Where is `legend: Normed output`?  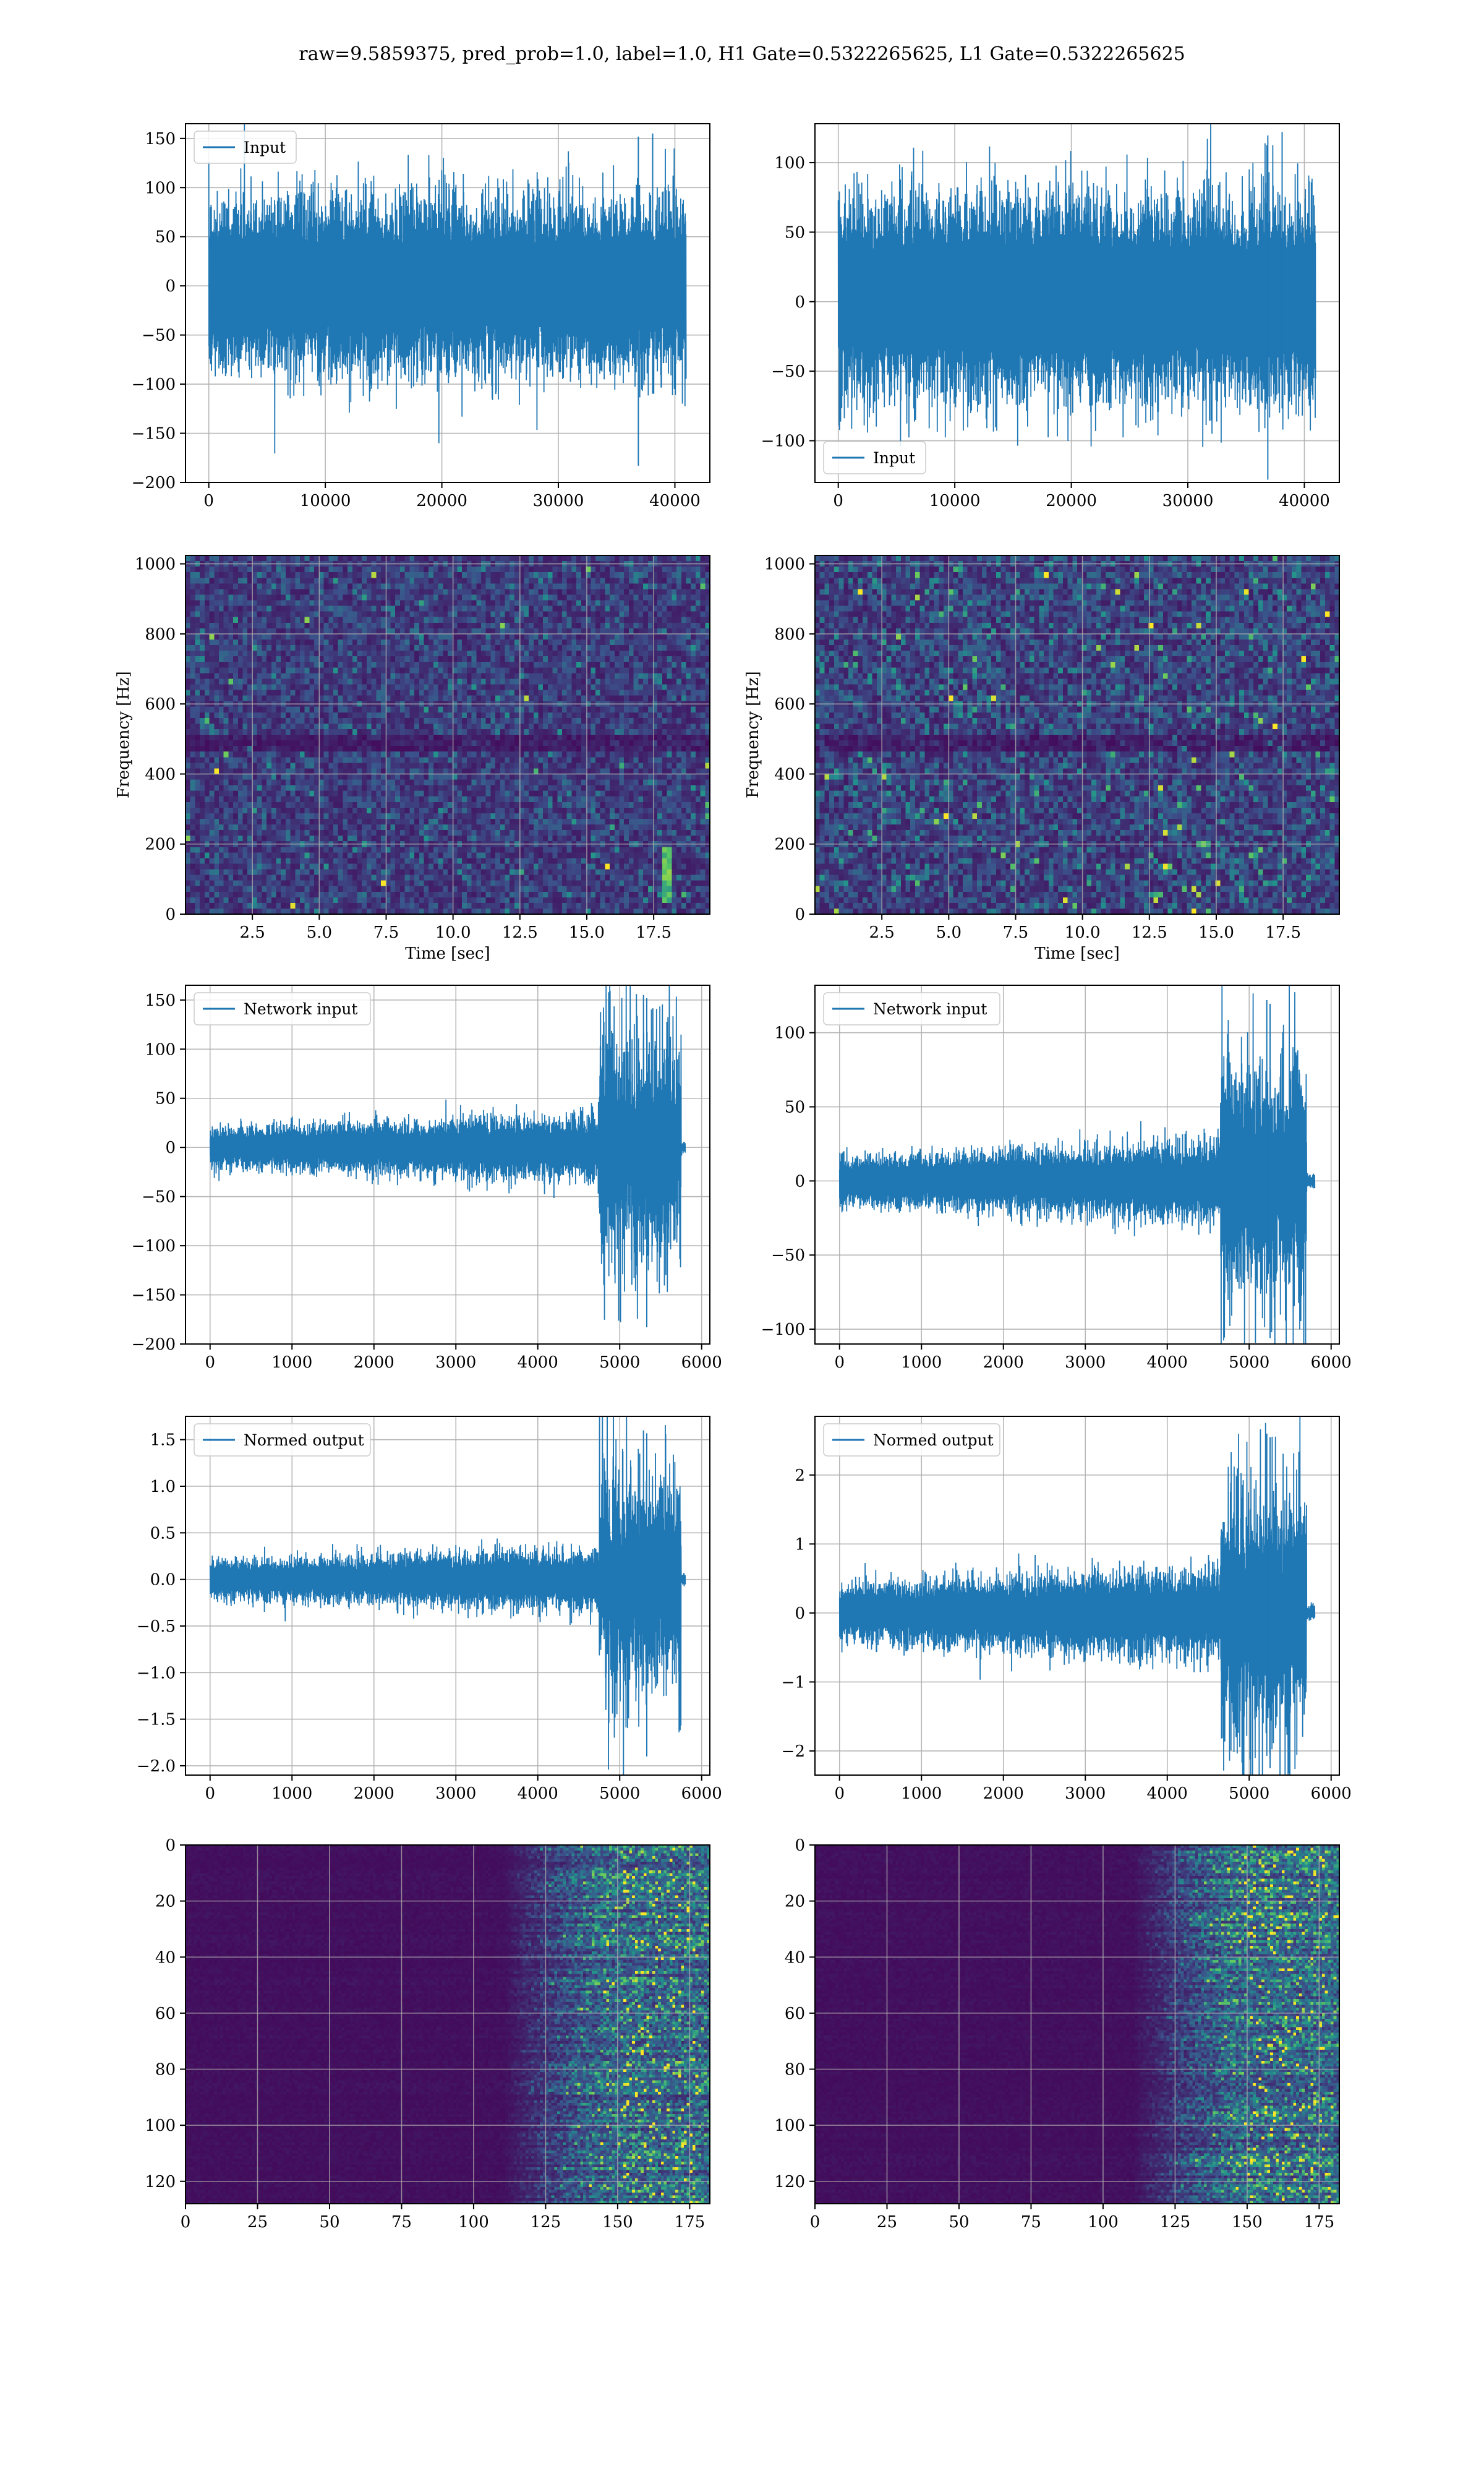
legend: Normed output is located at coordinates (282, 1440).